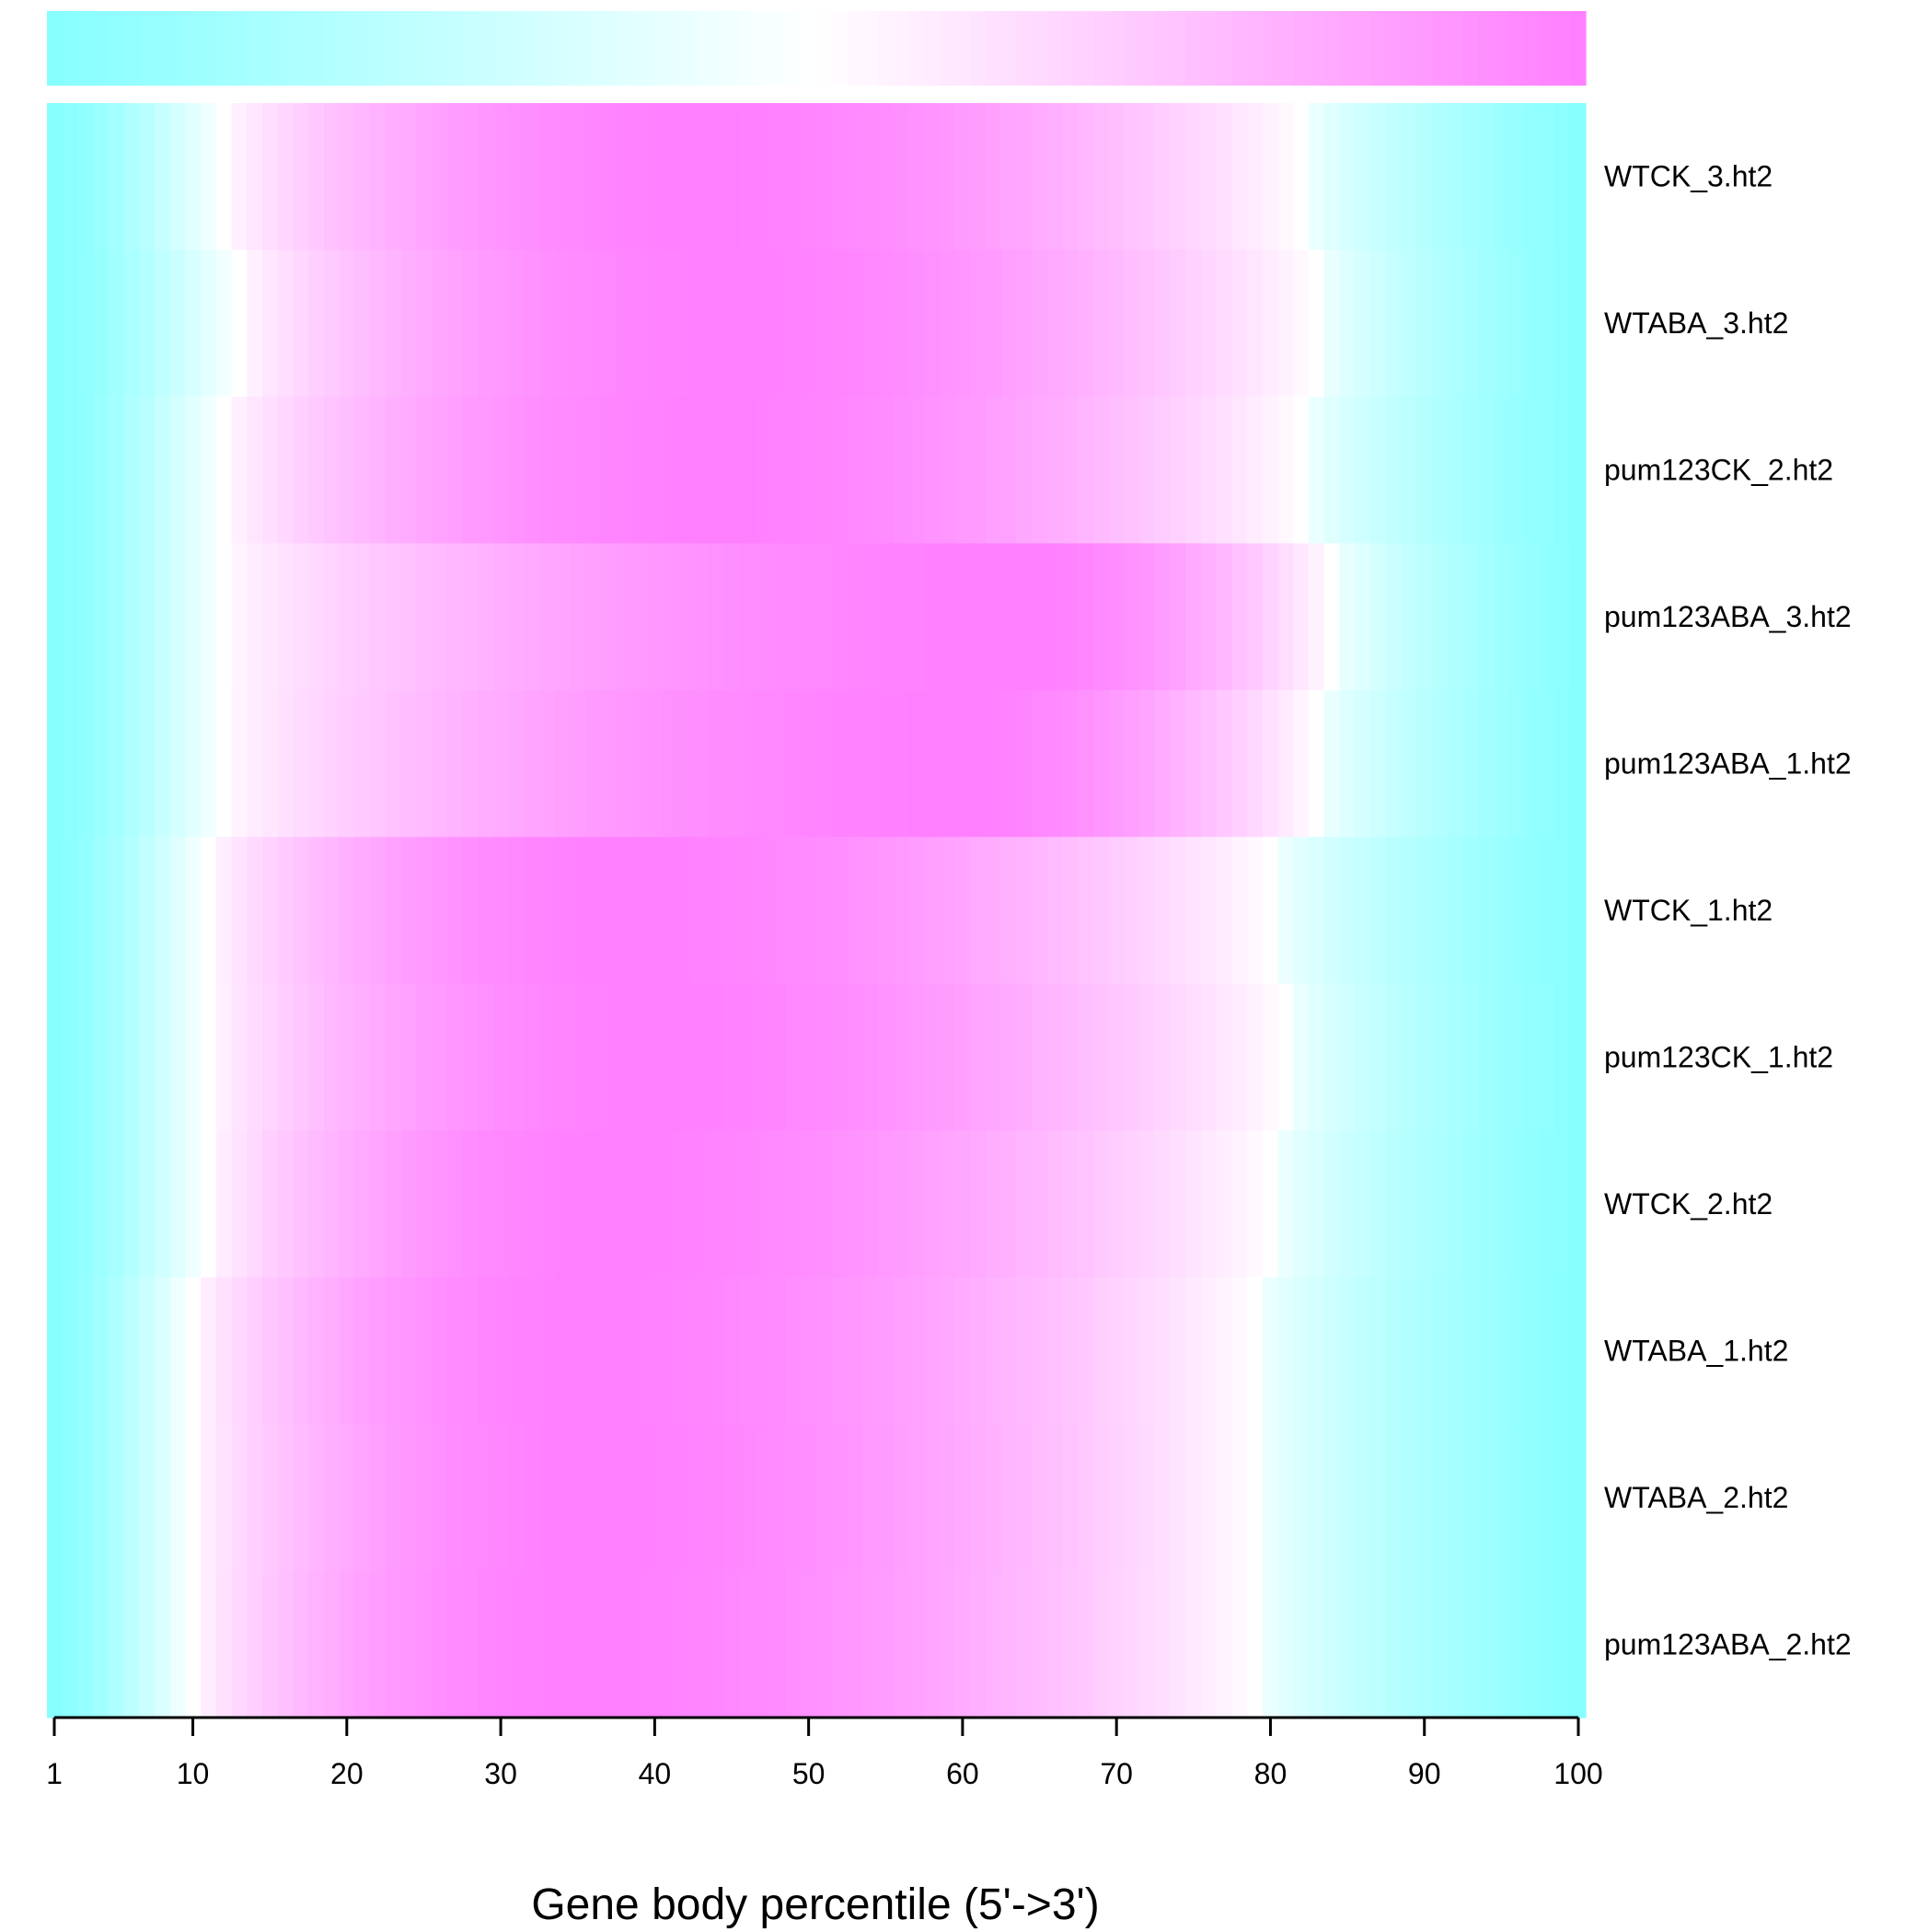 Image resolution: width=1917 pixels, height=1932 pixels. What do you see at coordinates (809, 1774) in the screenshot?
I see `x-tick-label: 50` at bounding box center [809, 1774].